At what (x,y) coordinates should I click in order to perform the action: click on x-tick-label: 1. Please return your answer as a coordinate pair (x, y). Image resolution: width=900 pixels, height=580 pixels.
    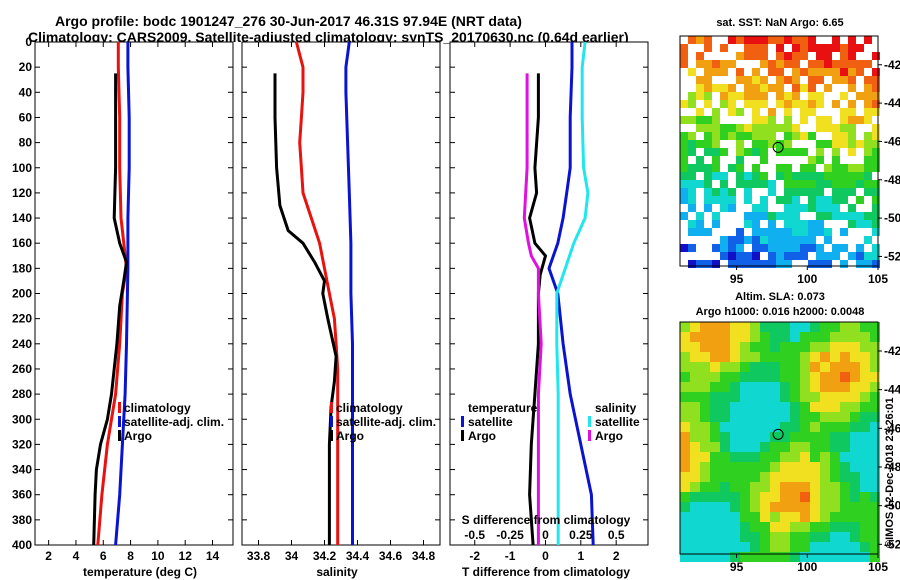
    Looking at the image, I should click on (580, 556).